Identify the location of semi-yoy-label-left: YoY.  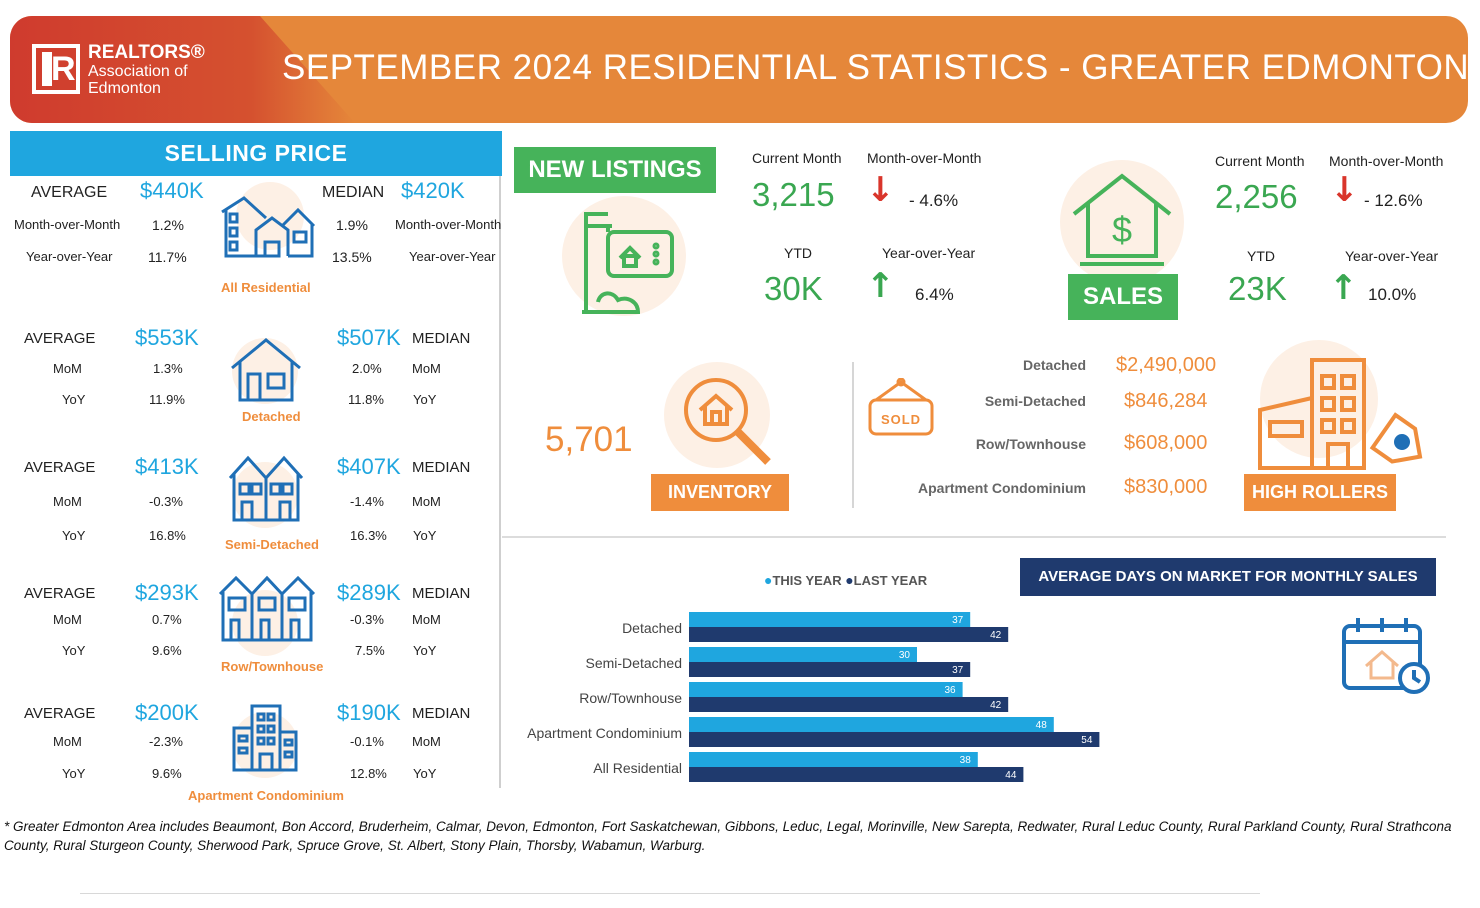
(74, 535).